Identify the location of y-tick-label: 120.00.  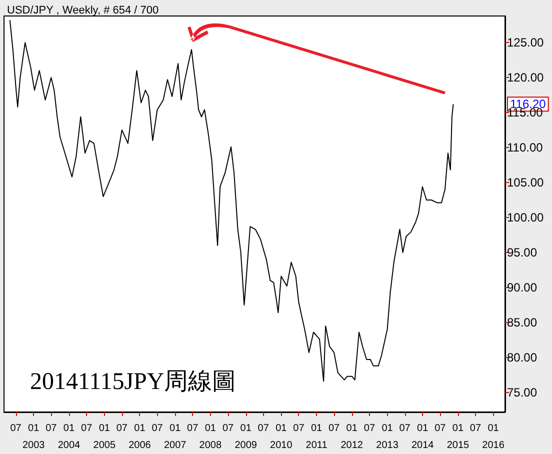
(525, 77).